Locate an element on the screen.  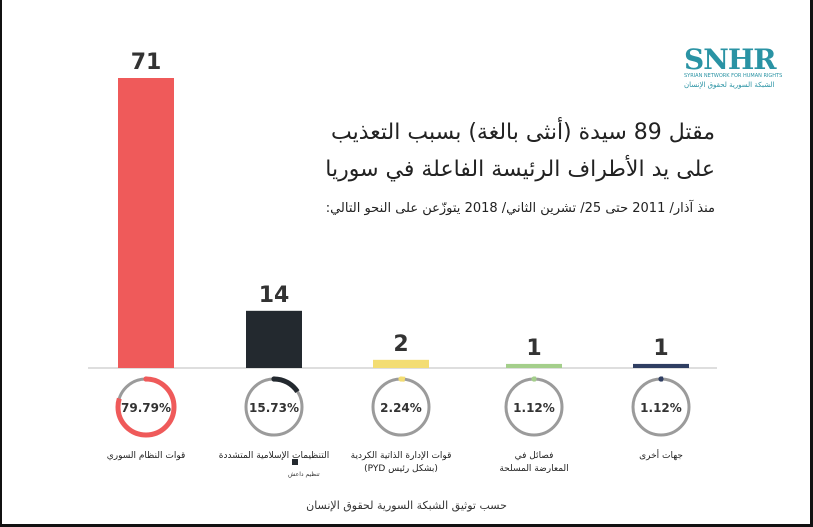
bar-value-label-5: 1 is located at coordinates (660, 348).